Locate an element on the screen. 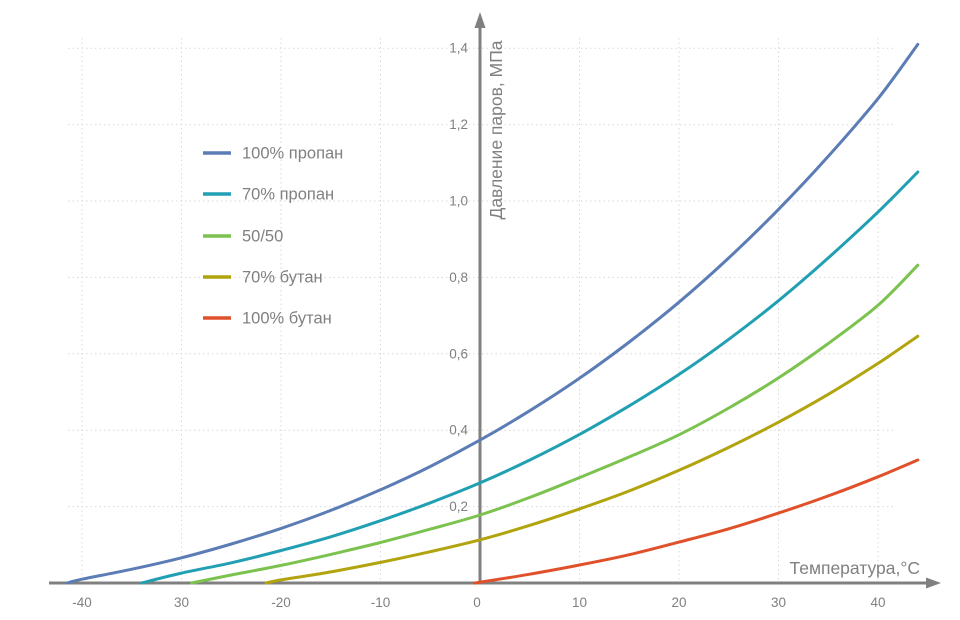  legend-item-2: 50/50 is located at coordinates (243, 237).